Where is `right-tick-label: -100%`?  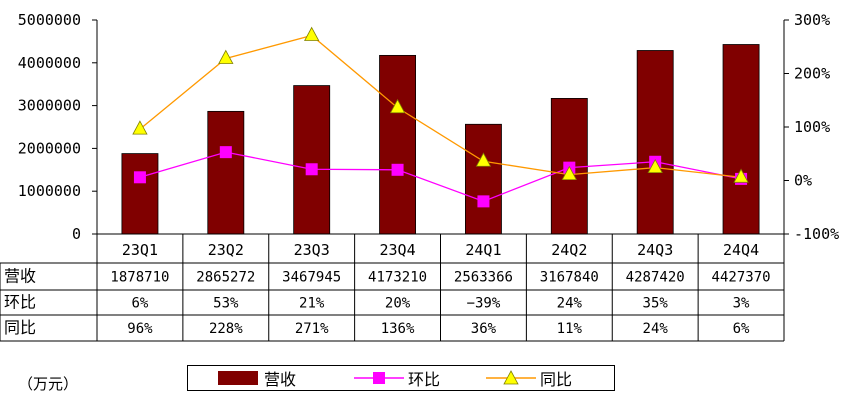
right-tick-label: -100% is located at coordinates (816, 234).